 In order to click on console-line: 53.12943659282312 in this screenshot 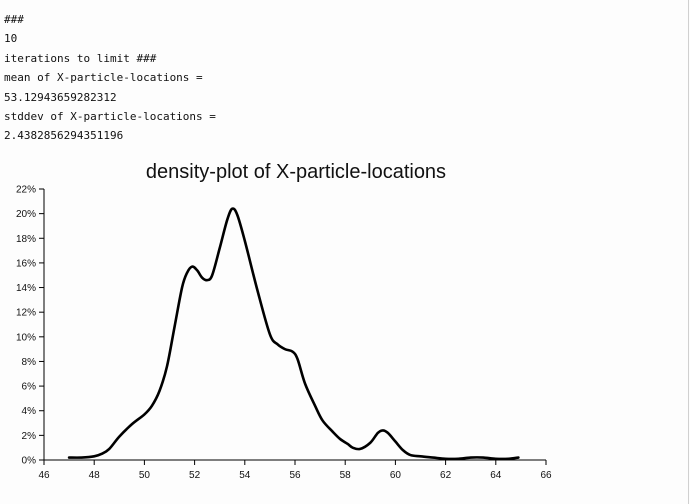, I will do `click(60, 97)`.